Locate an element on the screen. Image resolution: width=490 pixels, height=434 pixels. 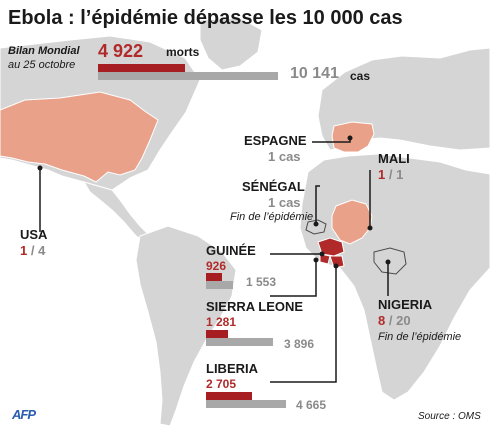
senegal-shape is located at coordinates (316, 227).